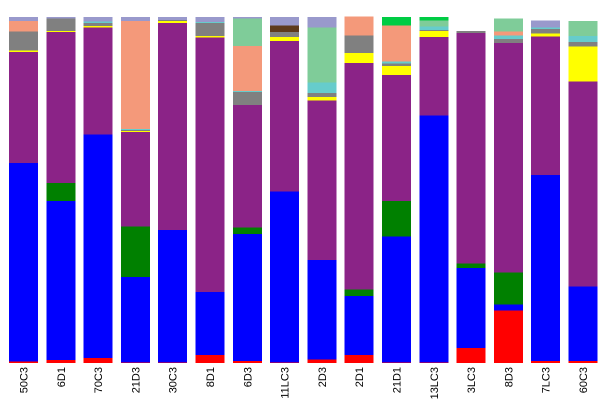 This screenshot has height=406, width=609. What do you see at coordinates (584, 380) in the screenshot?
I see `x-tick-label-60C3: 60C3` at bounding box center [584, 380].